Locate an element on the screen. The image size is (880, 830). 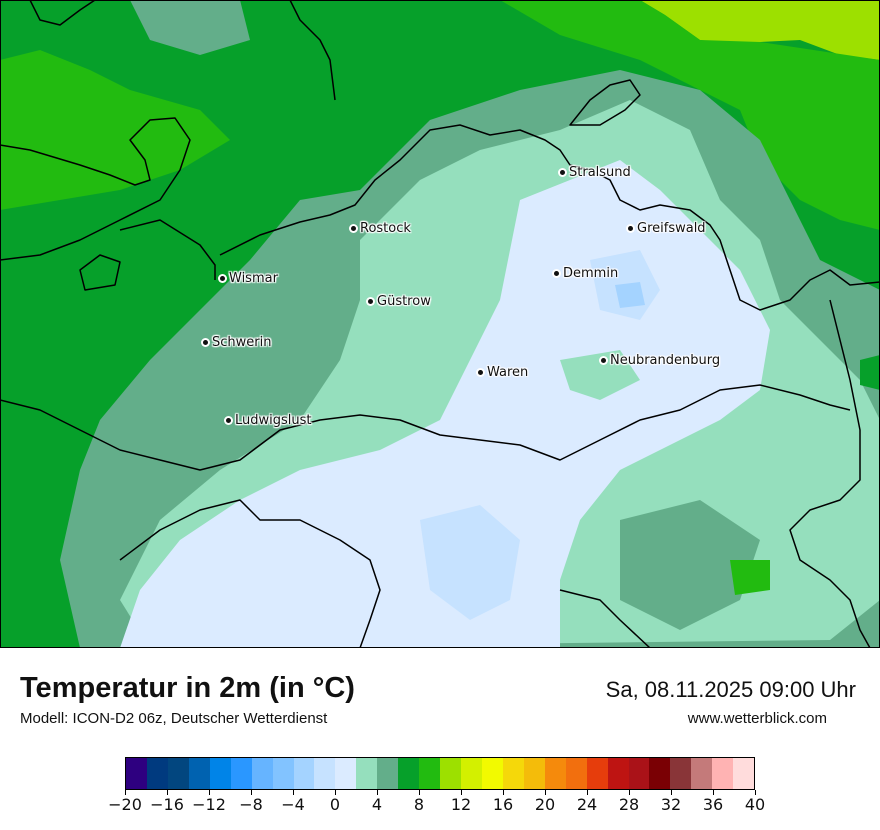
tick-label: 28 is located at coordinates (629, 804).